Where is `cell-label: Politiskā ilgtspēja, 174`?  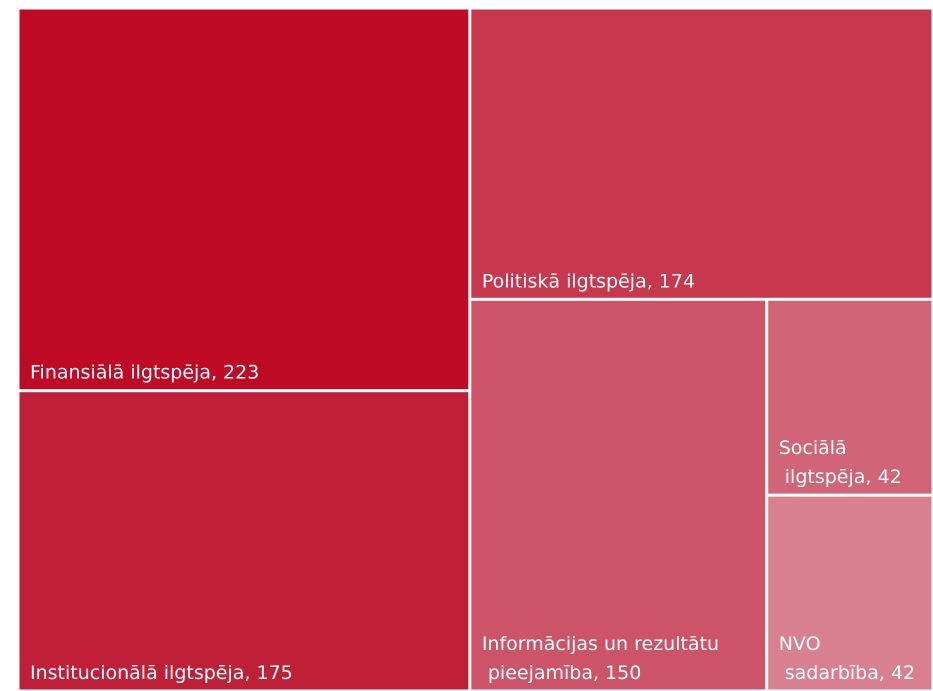
cell-label: Politiskā ilgtspēja, 174 is located at coordinates (588, 281).